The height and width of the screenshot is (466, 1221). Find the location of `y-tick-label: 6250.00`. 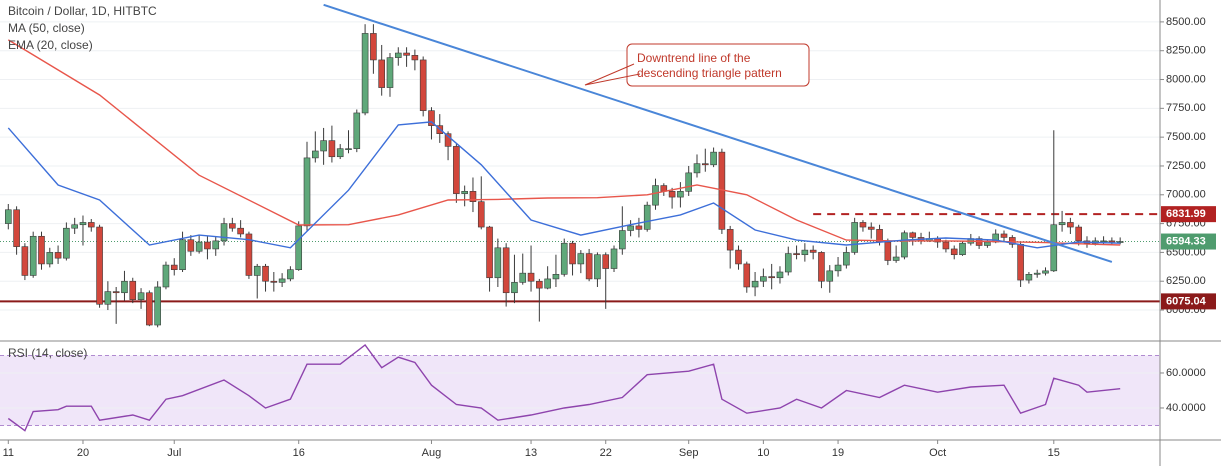

y-tick-label: 6250.00 is located at coordinates (1186, 281).